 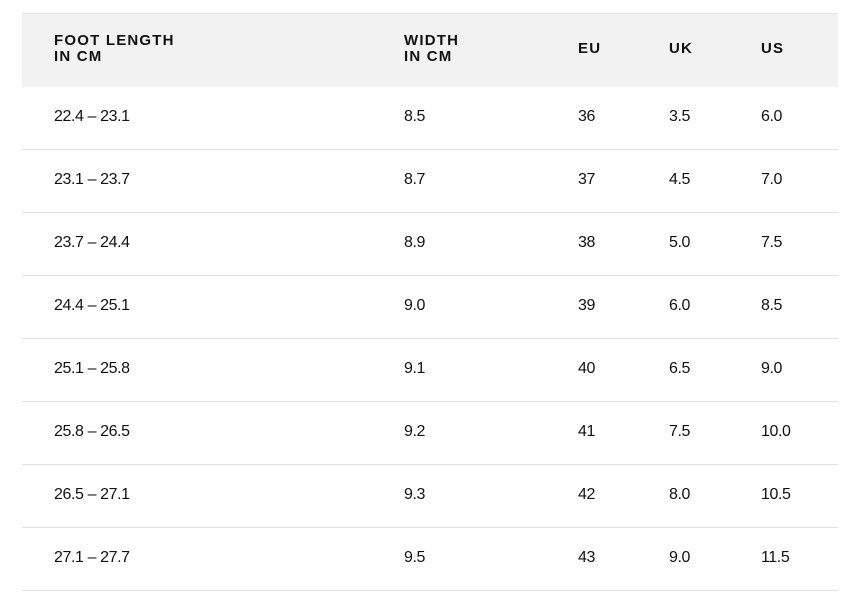 I want to click on cell: 9.2, so click(x=415, y=431).